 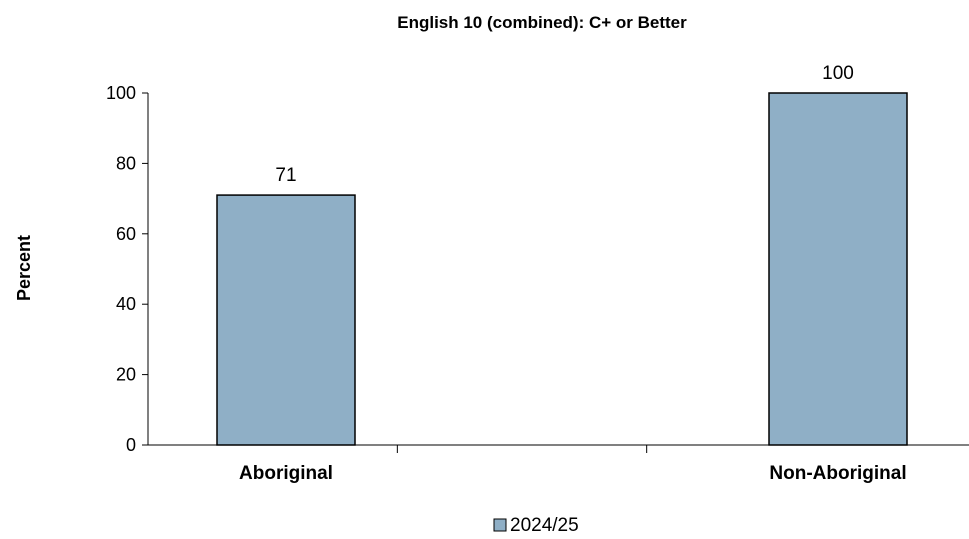 I want to click on data-label: 100, so click(x=838, y=73).